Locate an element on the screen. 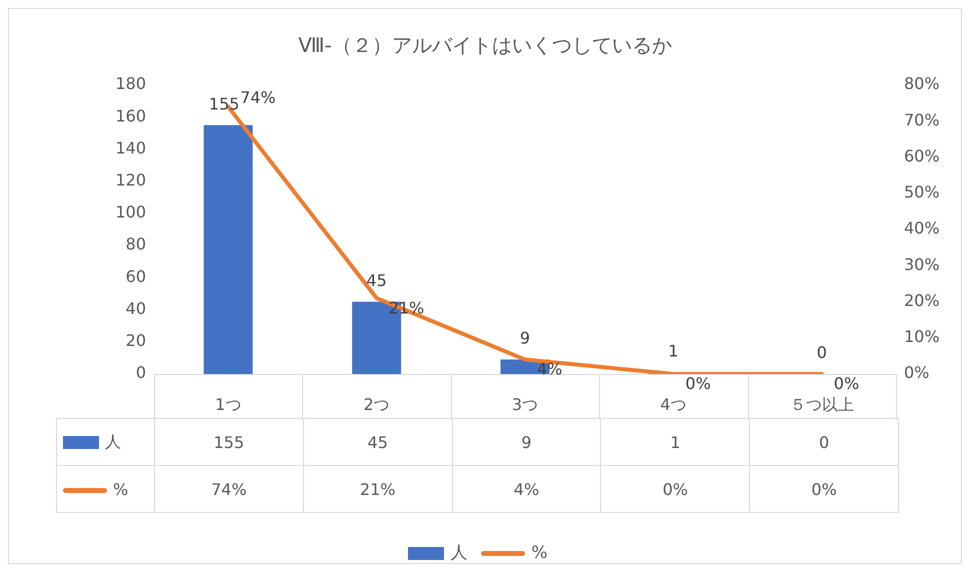 The width and height of the screenshot is (970, 572). text: 人 is located at coordinates (459, 553).